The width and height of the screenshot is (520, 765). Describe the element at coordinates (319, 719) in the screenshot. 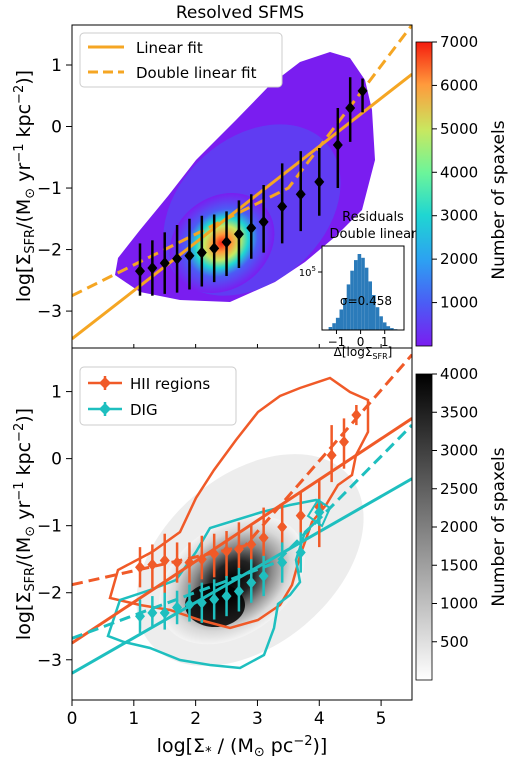

I see `bottom-xtick-label: 4` at that location.